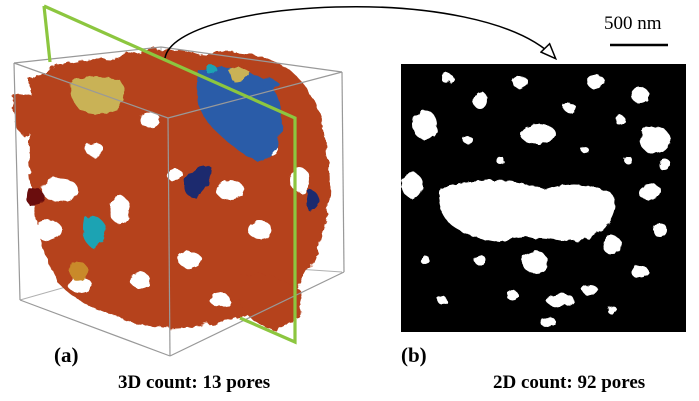 This screenshot has height=401, width=699. I want to click on slice-plane-edge, so click(47, 34).